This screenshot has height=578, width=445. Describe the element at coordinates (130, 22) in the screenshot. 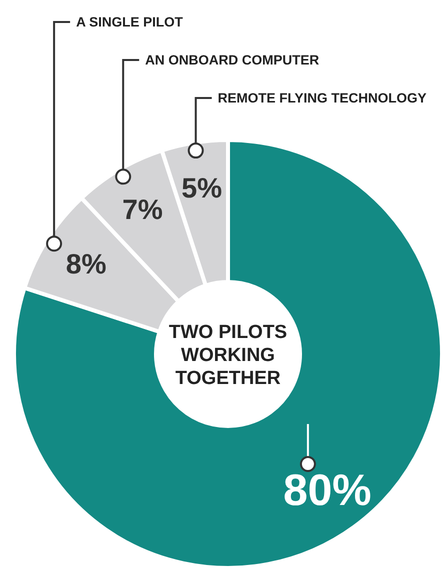

I see `slice-label: A SINGLE PILOT` at that location.